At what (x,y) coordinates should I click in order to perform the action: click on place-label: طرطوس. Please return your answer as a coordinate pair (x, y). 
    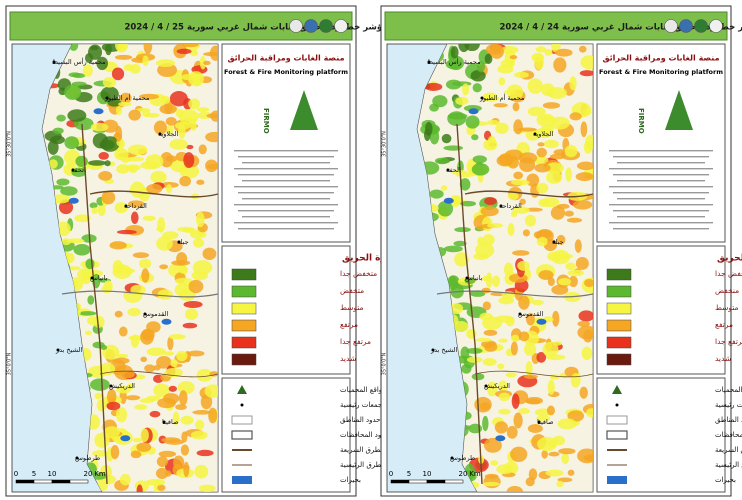
    Looking at the image, I should click on (462, 458).